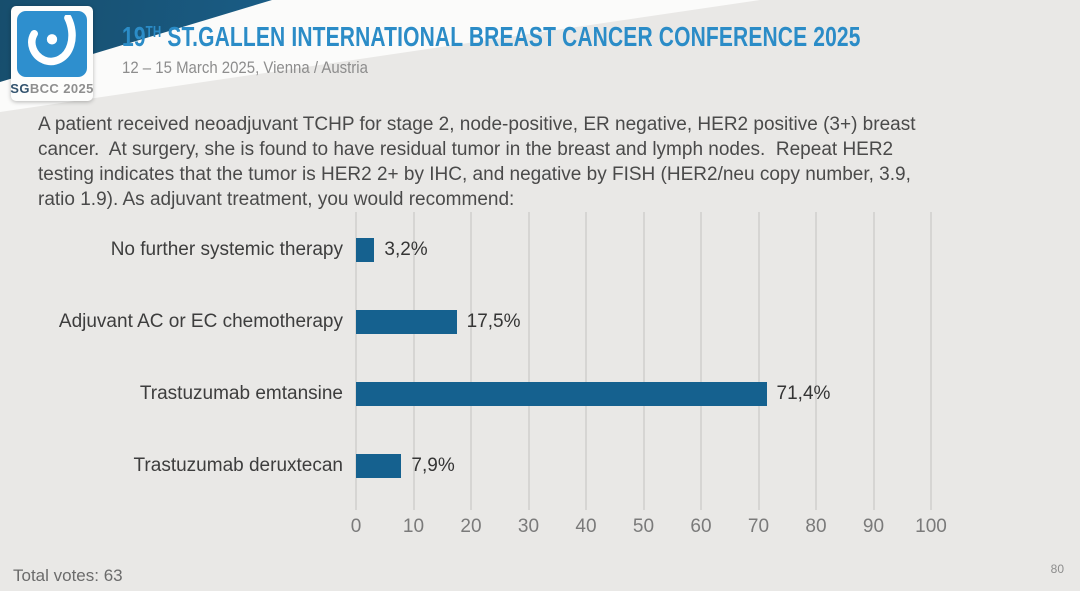 This screenshot has height=591, width=1080. I want to click on bar-track: 3,2%, so click(643, 250).